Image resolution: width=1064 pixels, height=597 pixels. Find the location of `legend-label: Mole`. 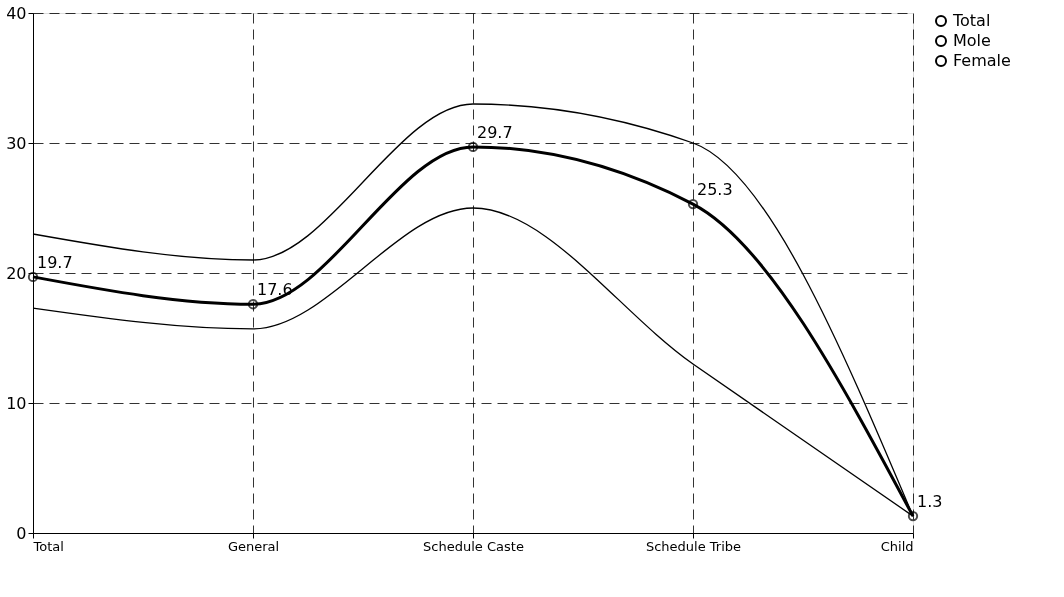

legend-label: Mole is located at coordinates (972, 40).